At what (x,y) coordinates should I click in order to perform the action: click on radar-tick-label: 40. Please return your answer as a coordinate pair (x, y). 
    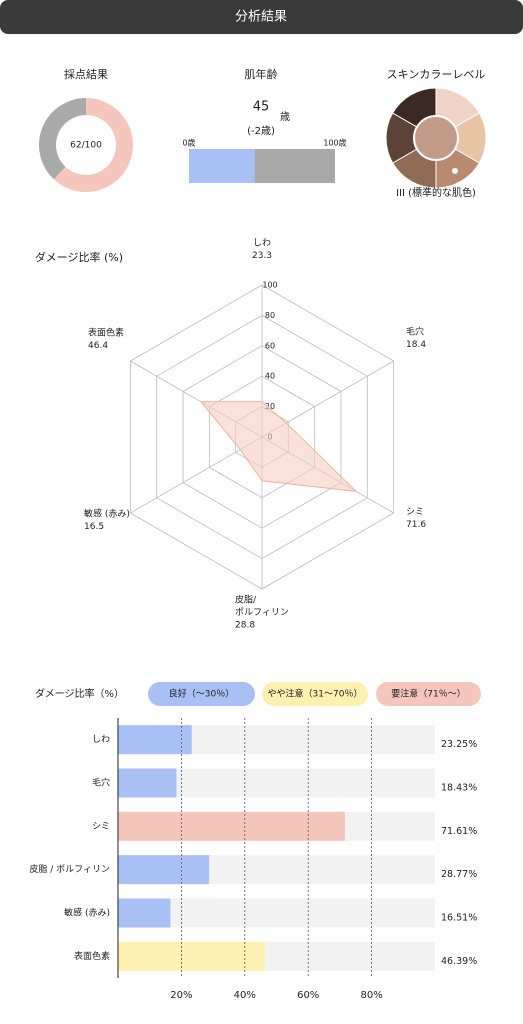
    Looking at the image, I should click on (270, 376).